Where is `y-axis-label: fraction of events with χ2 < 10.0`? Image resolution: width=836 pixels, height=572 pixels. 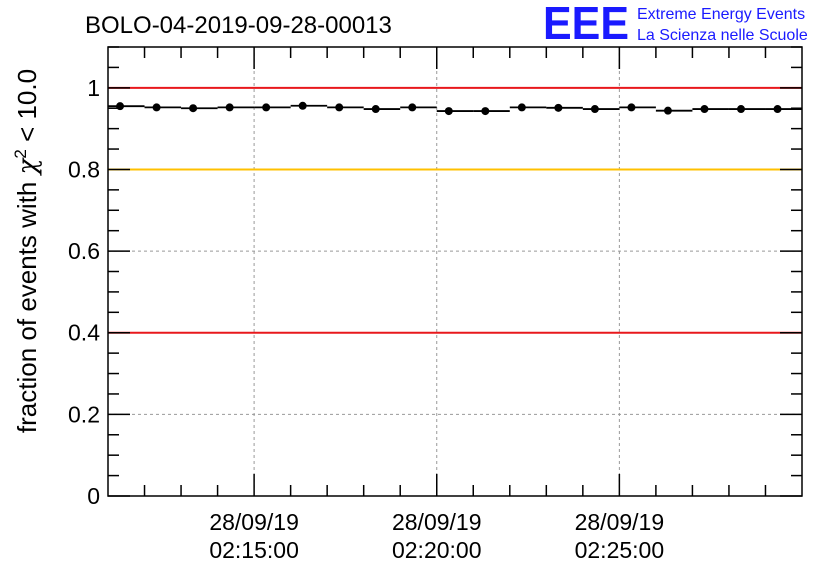 y-axis-label: fraction of events with χ2 < 10.0 is located at coordinates (27, 251).